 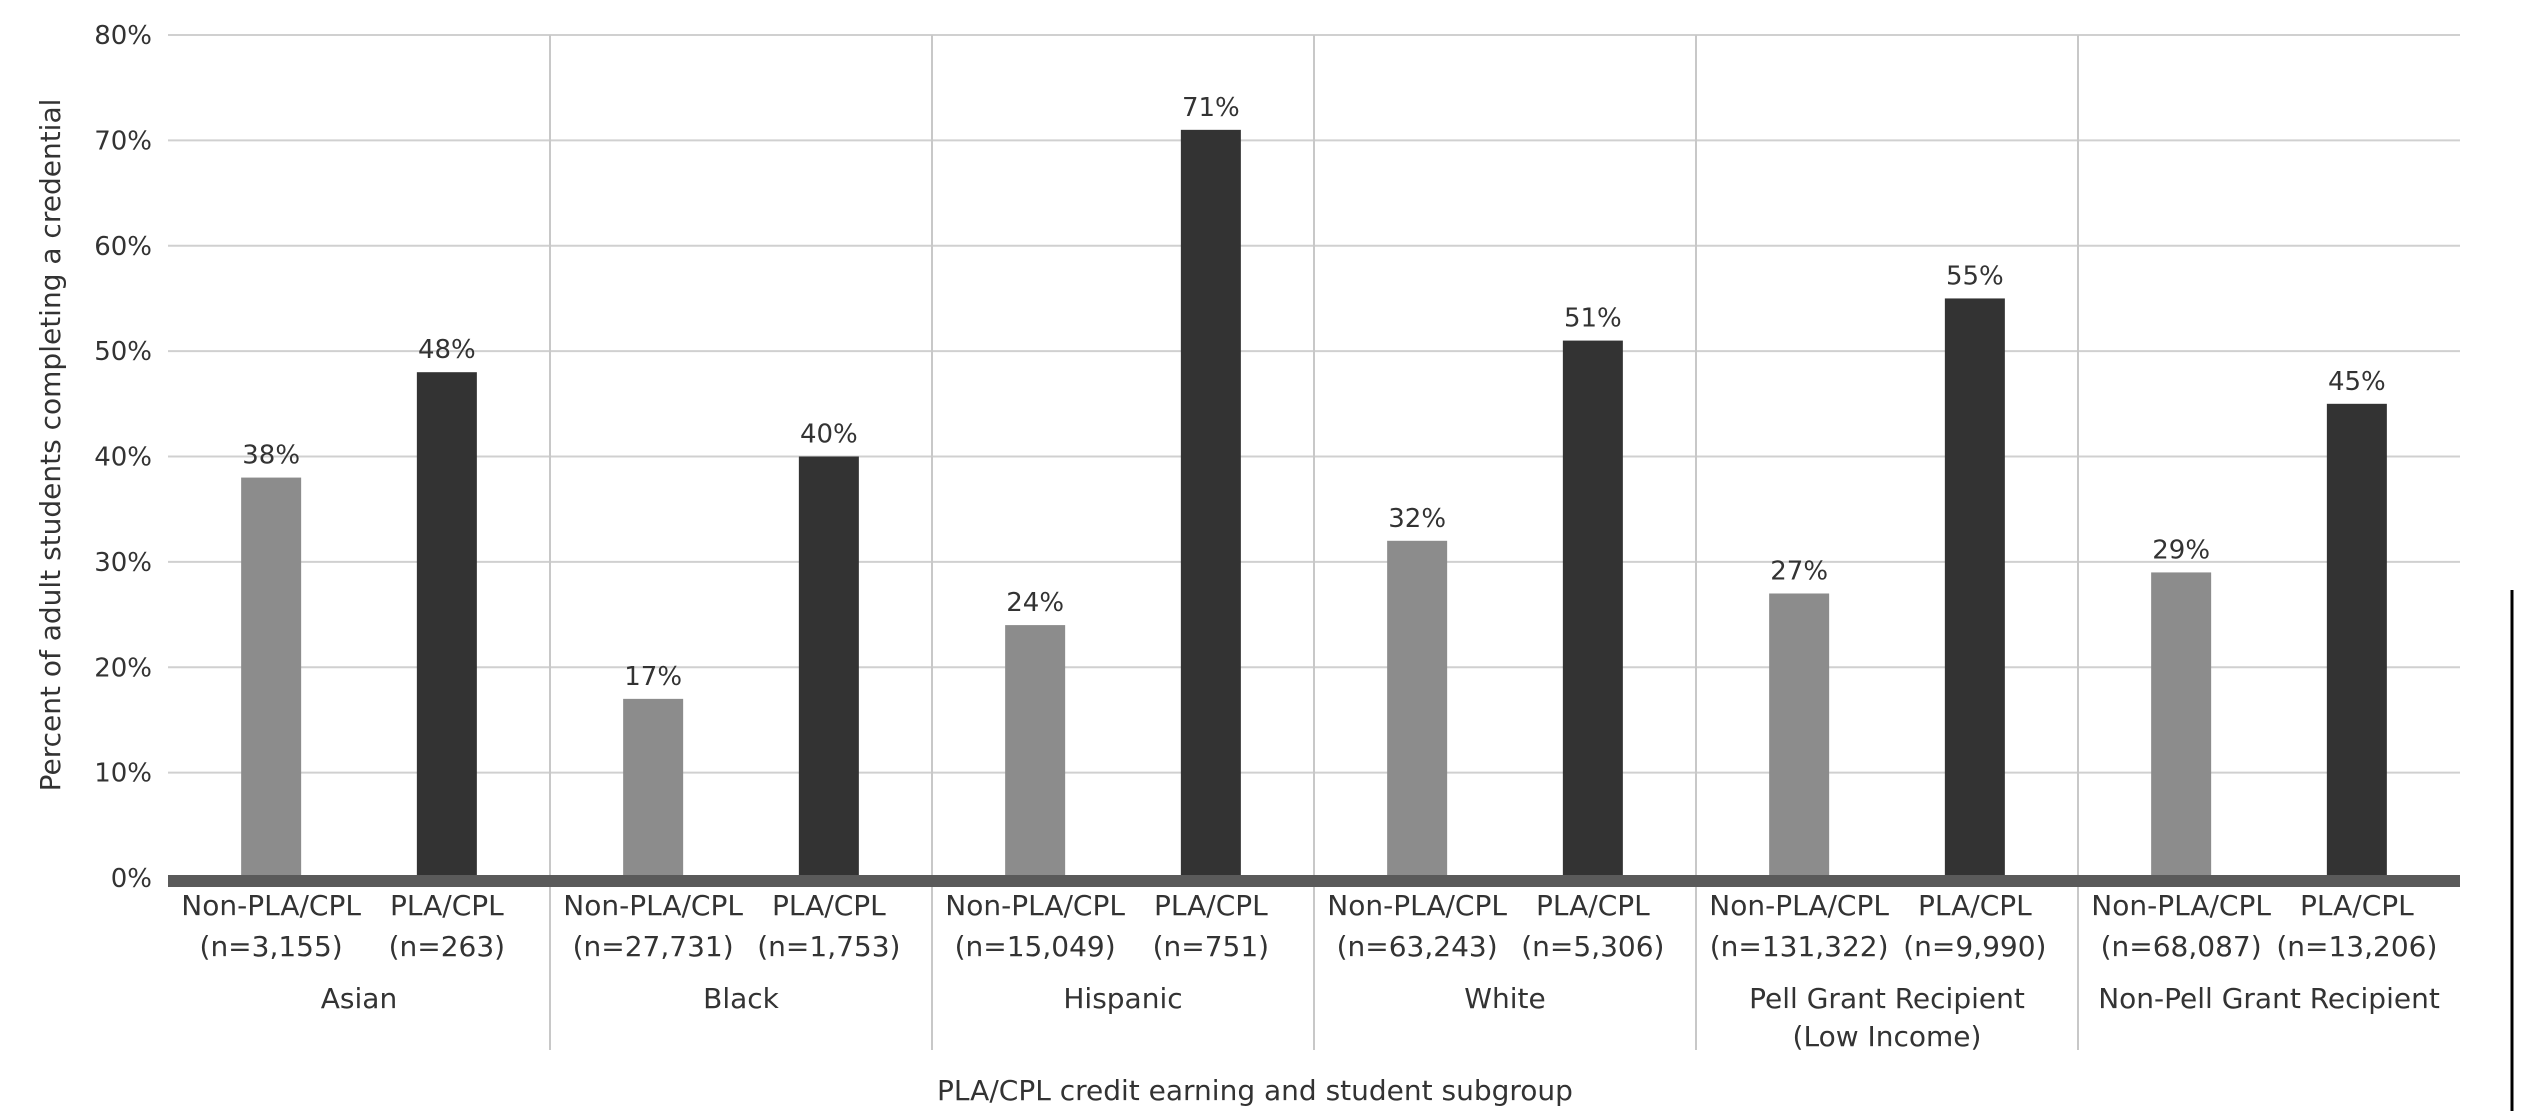 I want to click on category-n-label: (n=13,206), so click(x=2356, y=946).